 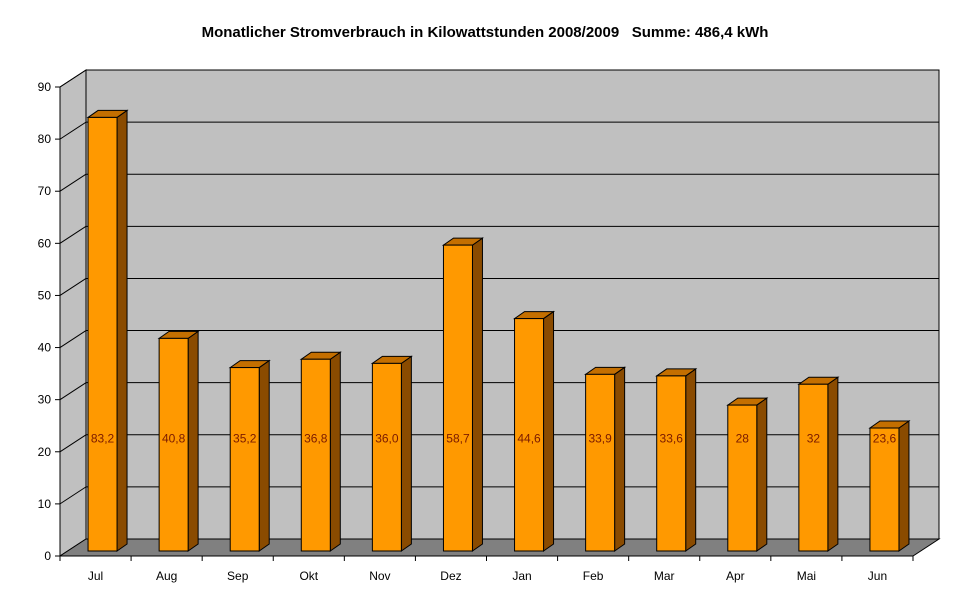 I want to click on x-tick-label: Jun, so click(x=877, y=576).